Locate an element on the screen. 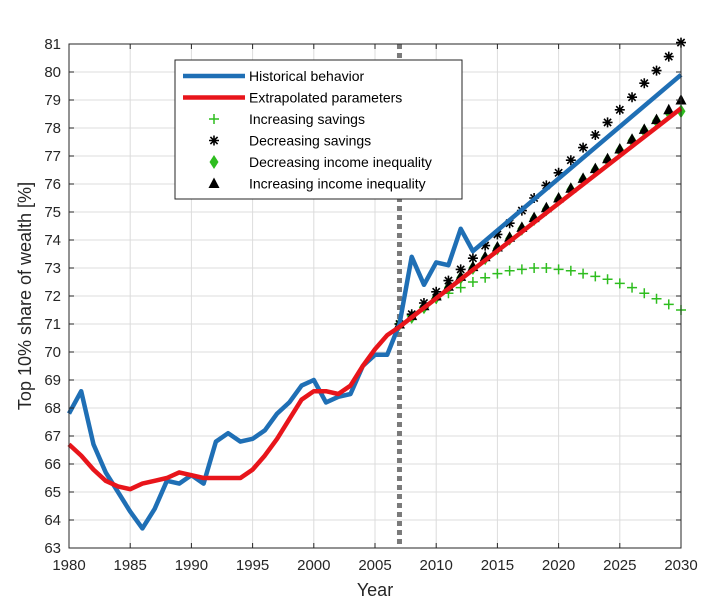 Image resolution: width=713 pixels, height=611 pixels. legend-label: Decreasing savings is located at coordinates (310, 141).